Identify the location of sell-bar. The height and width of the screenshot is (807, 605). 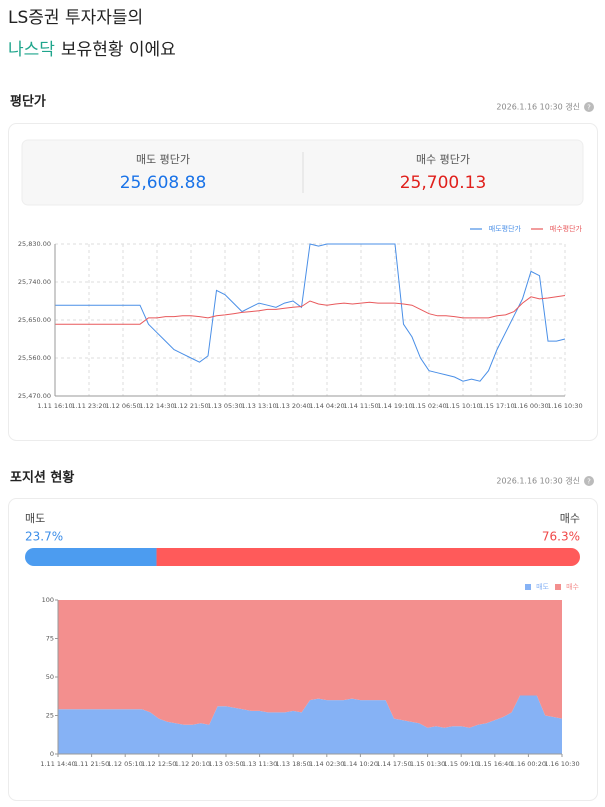
(91, 557).